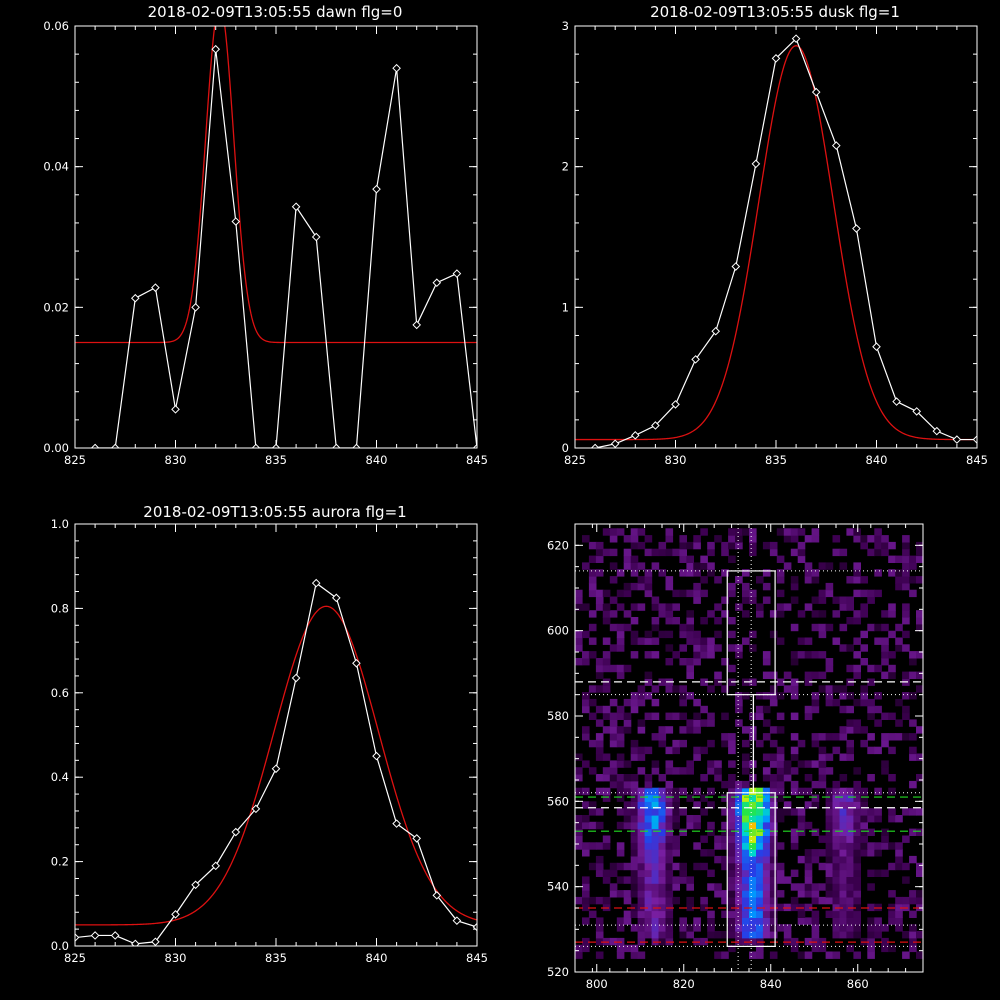 The width and height of the screenshot is (1000, 1000). Describe the element at coordinates (716, 331) in the screenshot. I see `dusk-data-point` at that location.